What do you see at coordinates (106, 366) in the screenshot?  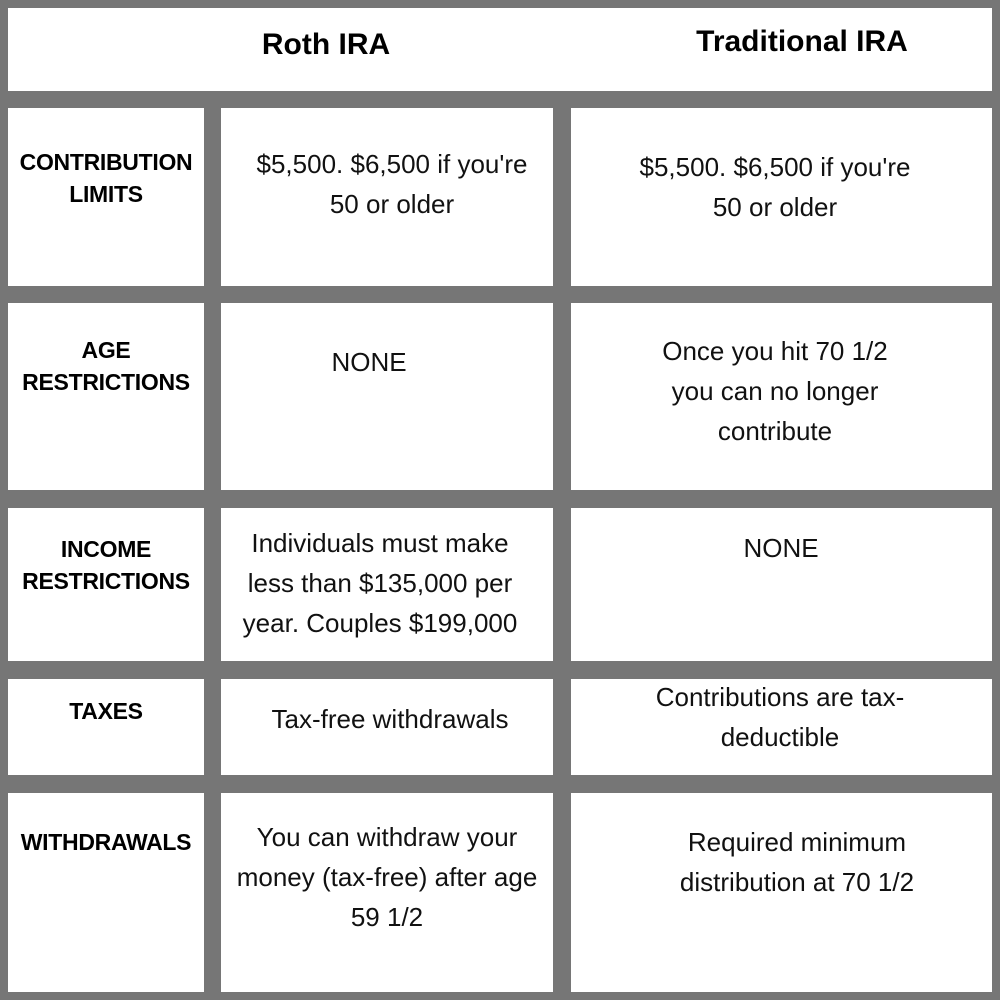 I see `row-label: AGE RESTRICTIONS` at bounding box center [106, 366].